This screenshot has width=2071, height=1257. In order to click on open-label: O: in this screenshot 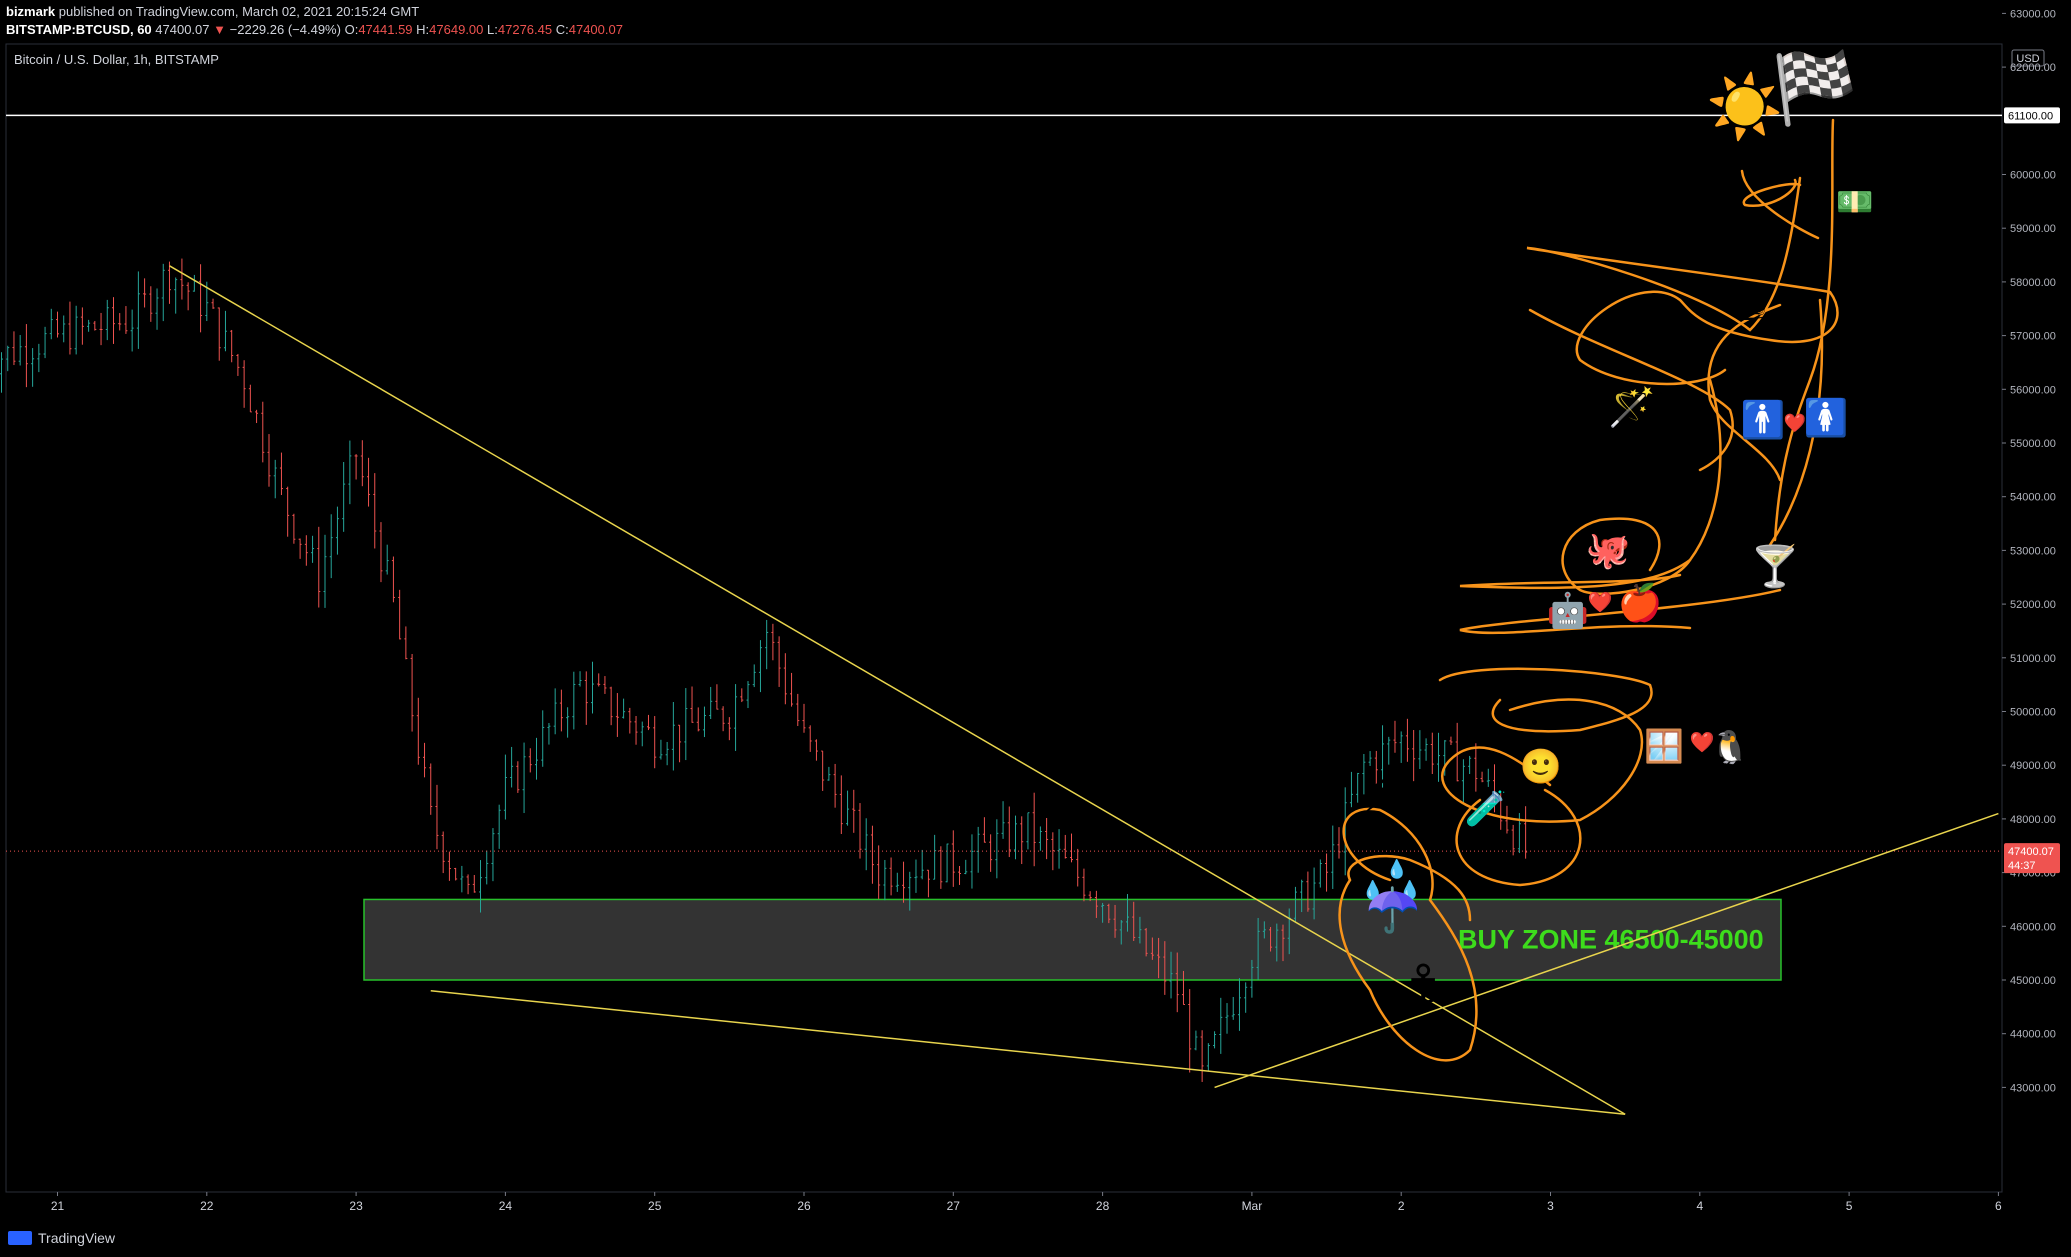, I will do `click(351, 29)`.